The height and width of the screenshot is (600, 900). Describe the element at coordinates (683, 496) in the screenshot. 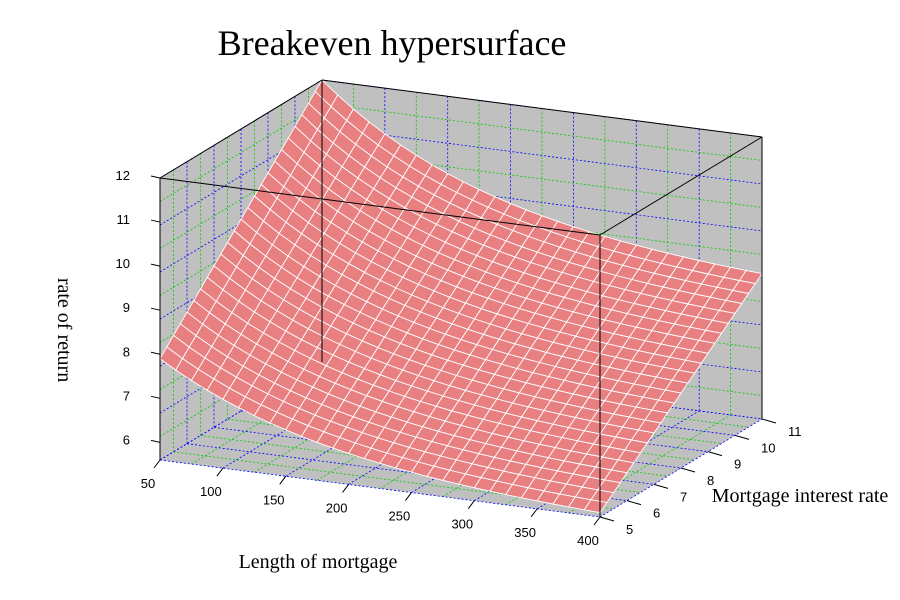

I see `y-tick-label: 7` at that location.